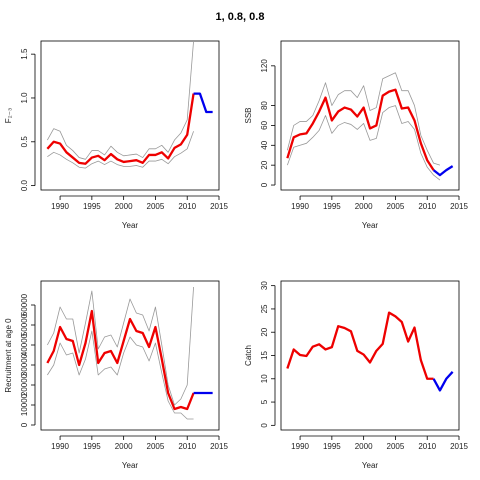  Describe the element at coordinates (264, 124) in the screenshot. I see `y-tick-label: 60` at that location.